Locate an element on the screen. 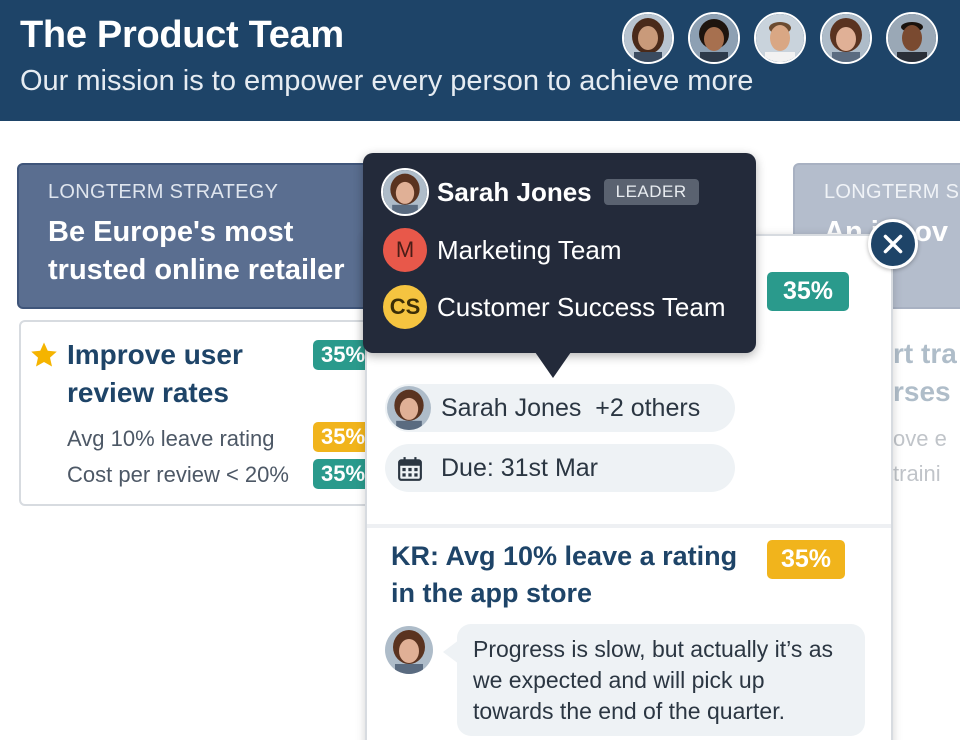 The image size is (960, 740). strategy-label: LONGTERM S is located at coordinates (892, 192).